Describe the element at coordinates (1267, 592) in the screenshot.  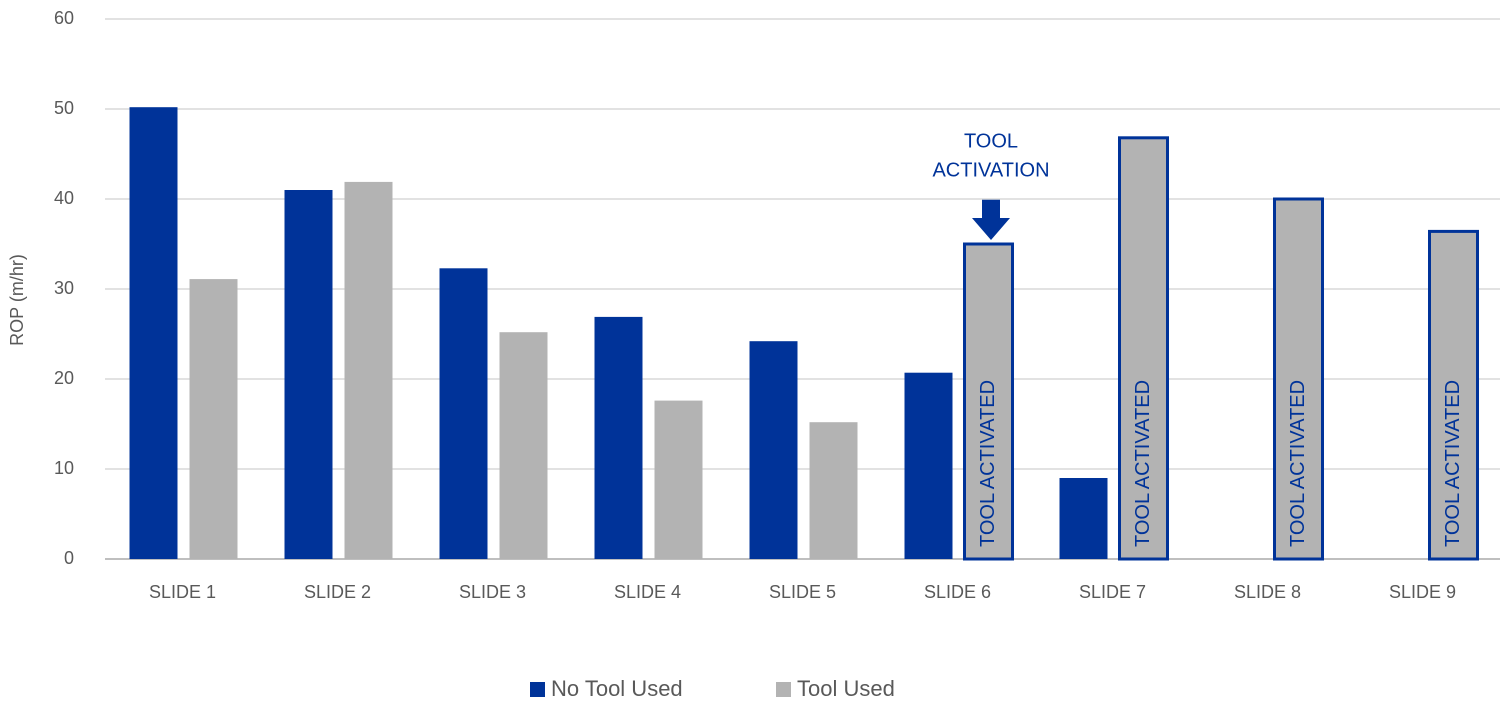
I see `x-tick-label: SLIDE 8` at that location.